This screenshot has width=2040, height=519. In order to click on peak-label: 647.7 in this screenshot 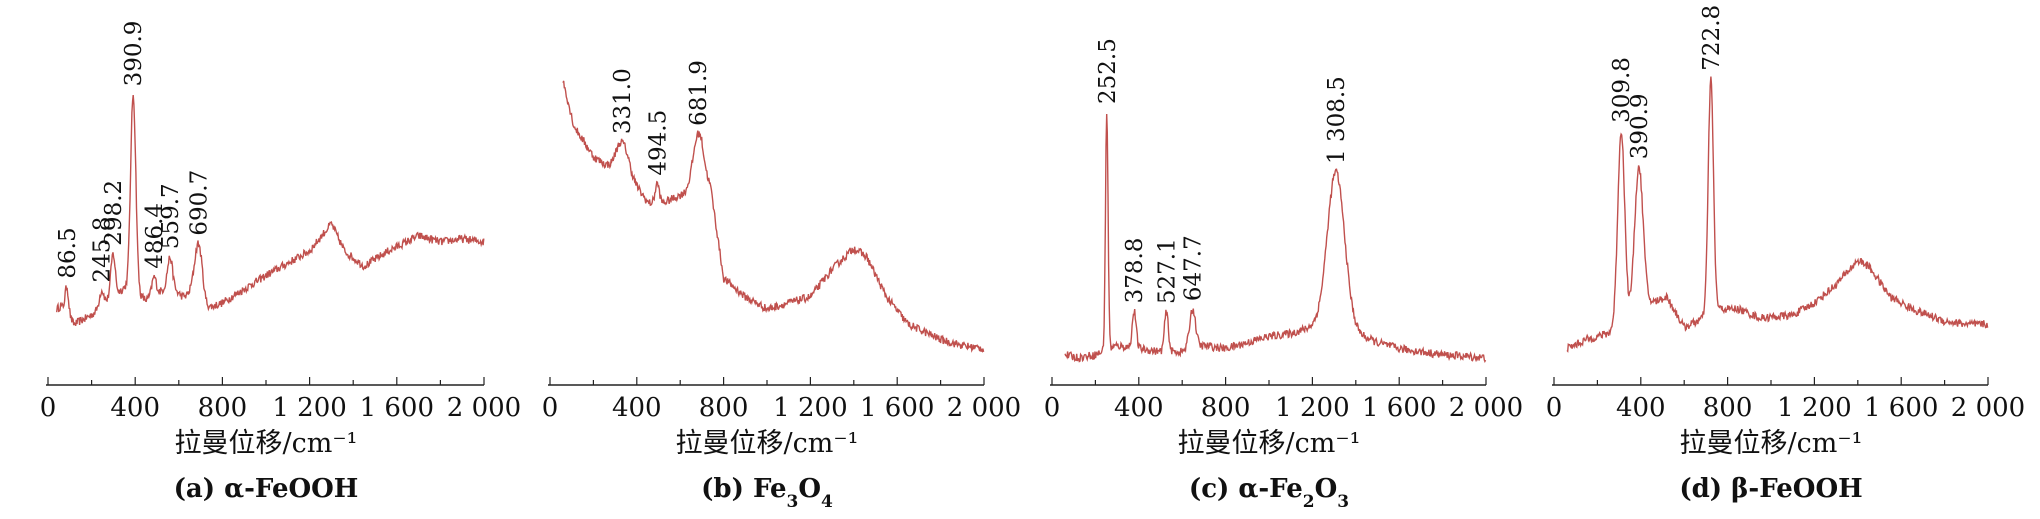, I will do `click(1194, 268)`.